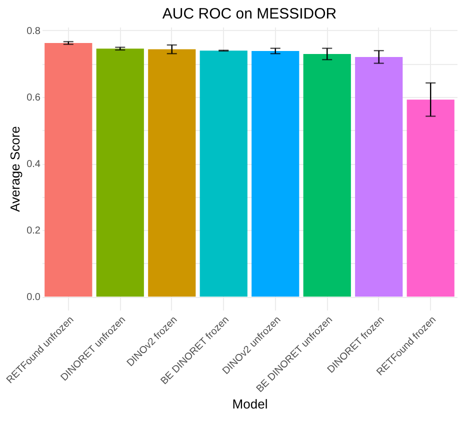 This screenshot has height=423, width=466. Describe the element at coordinates (15, 169) in the screenshot. I see `y-axis-title: Average Score` at that location.